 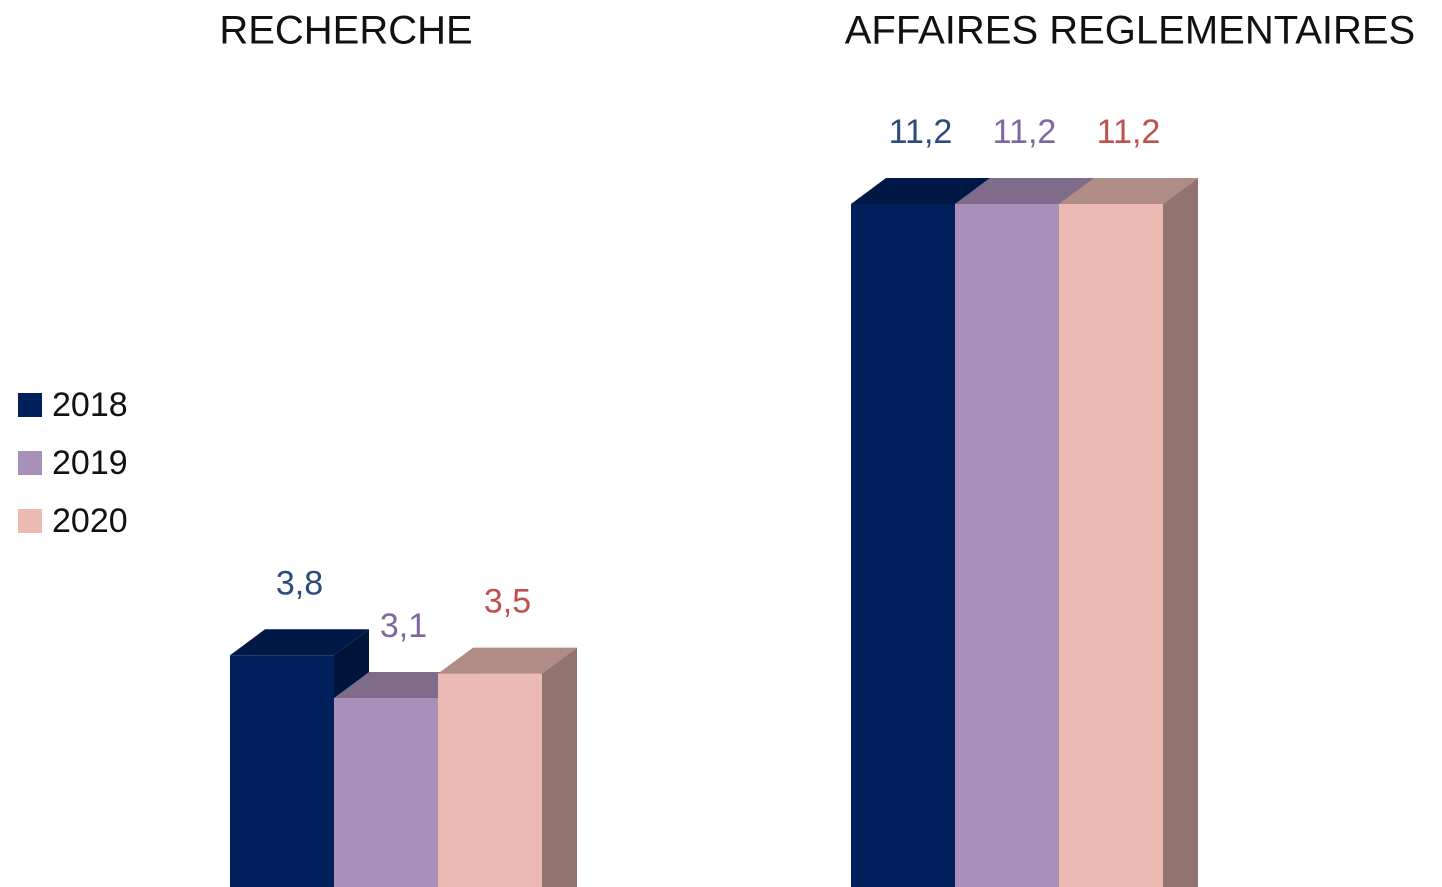 I want to click on value-label: 3,8, so click(x=299, y=583).